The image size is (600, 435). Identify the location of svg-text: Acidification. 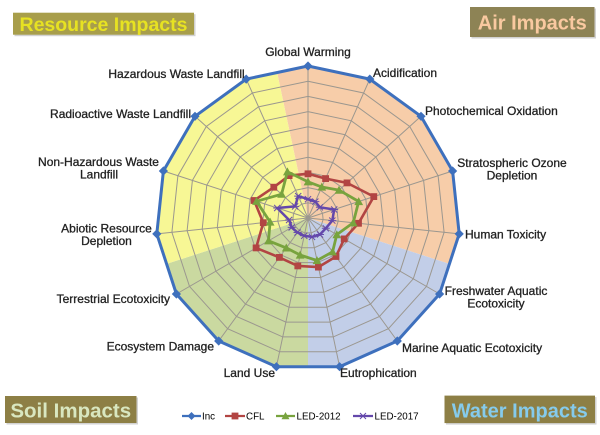
(405, 73).